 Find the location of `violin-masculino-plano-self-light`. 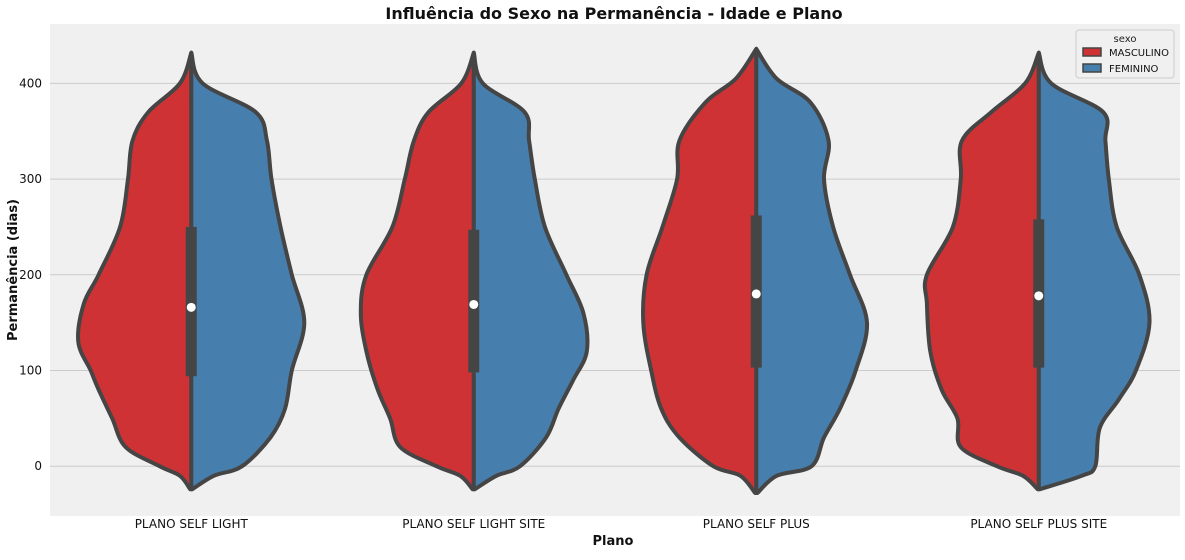

violin-masculino-plano-self-light is located at coordinates (135, 271).